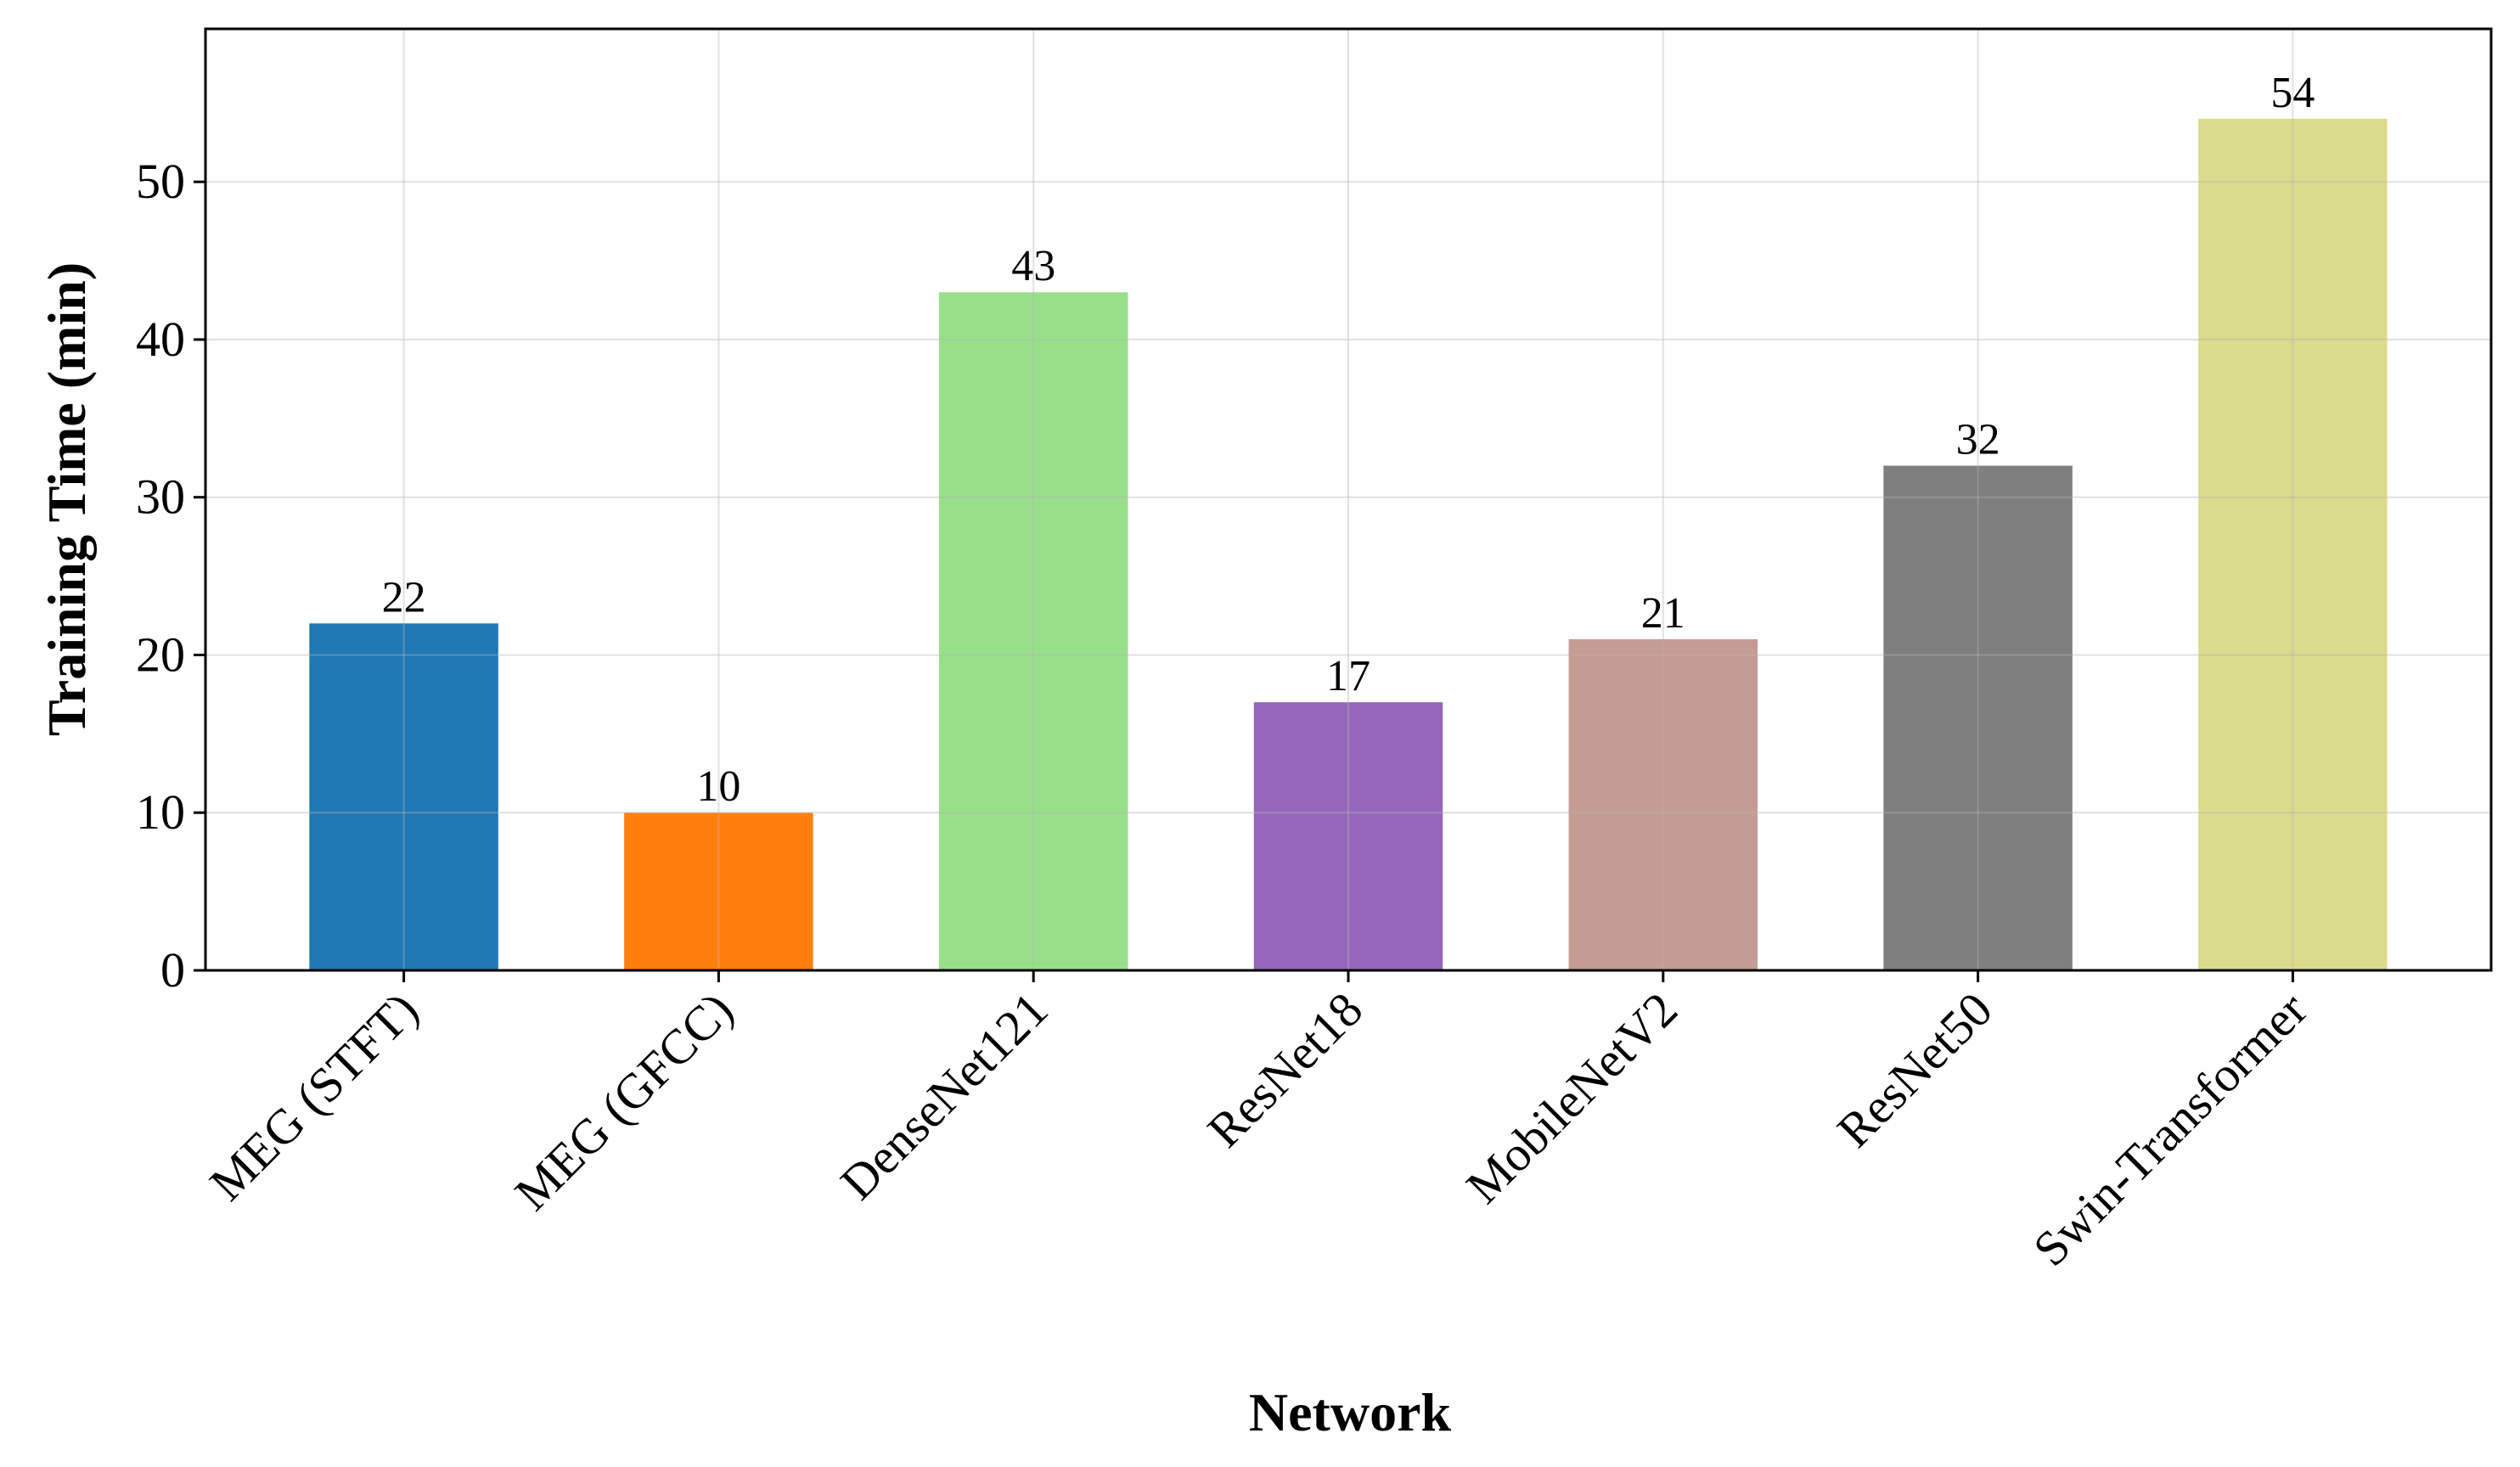 This screenshot has height=1467, width=2520. What do you see at coordinates (2292, 93) in the screenshot?
I see `value-label: 54` at bounding box center [2292, 93].